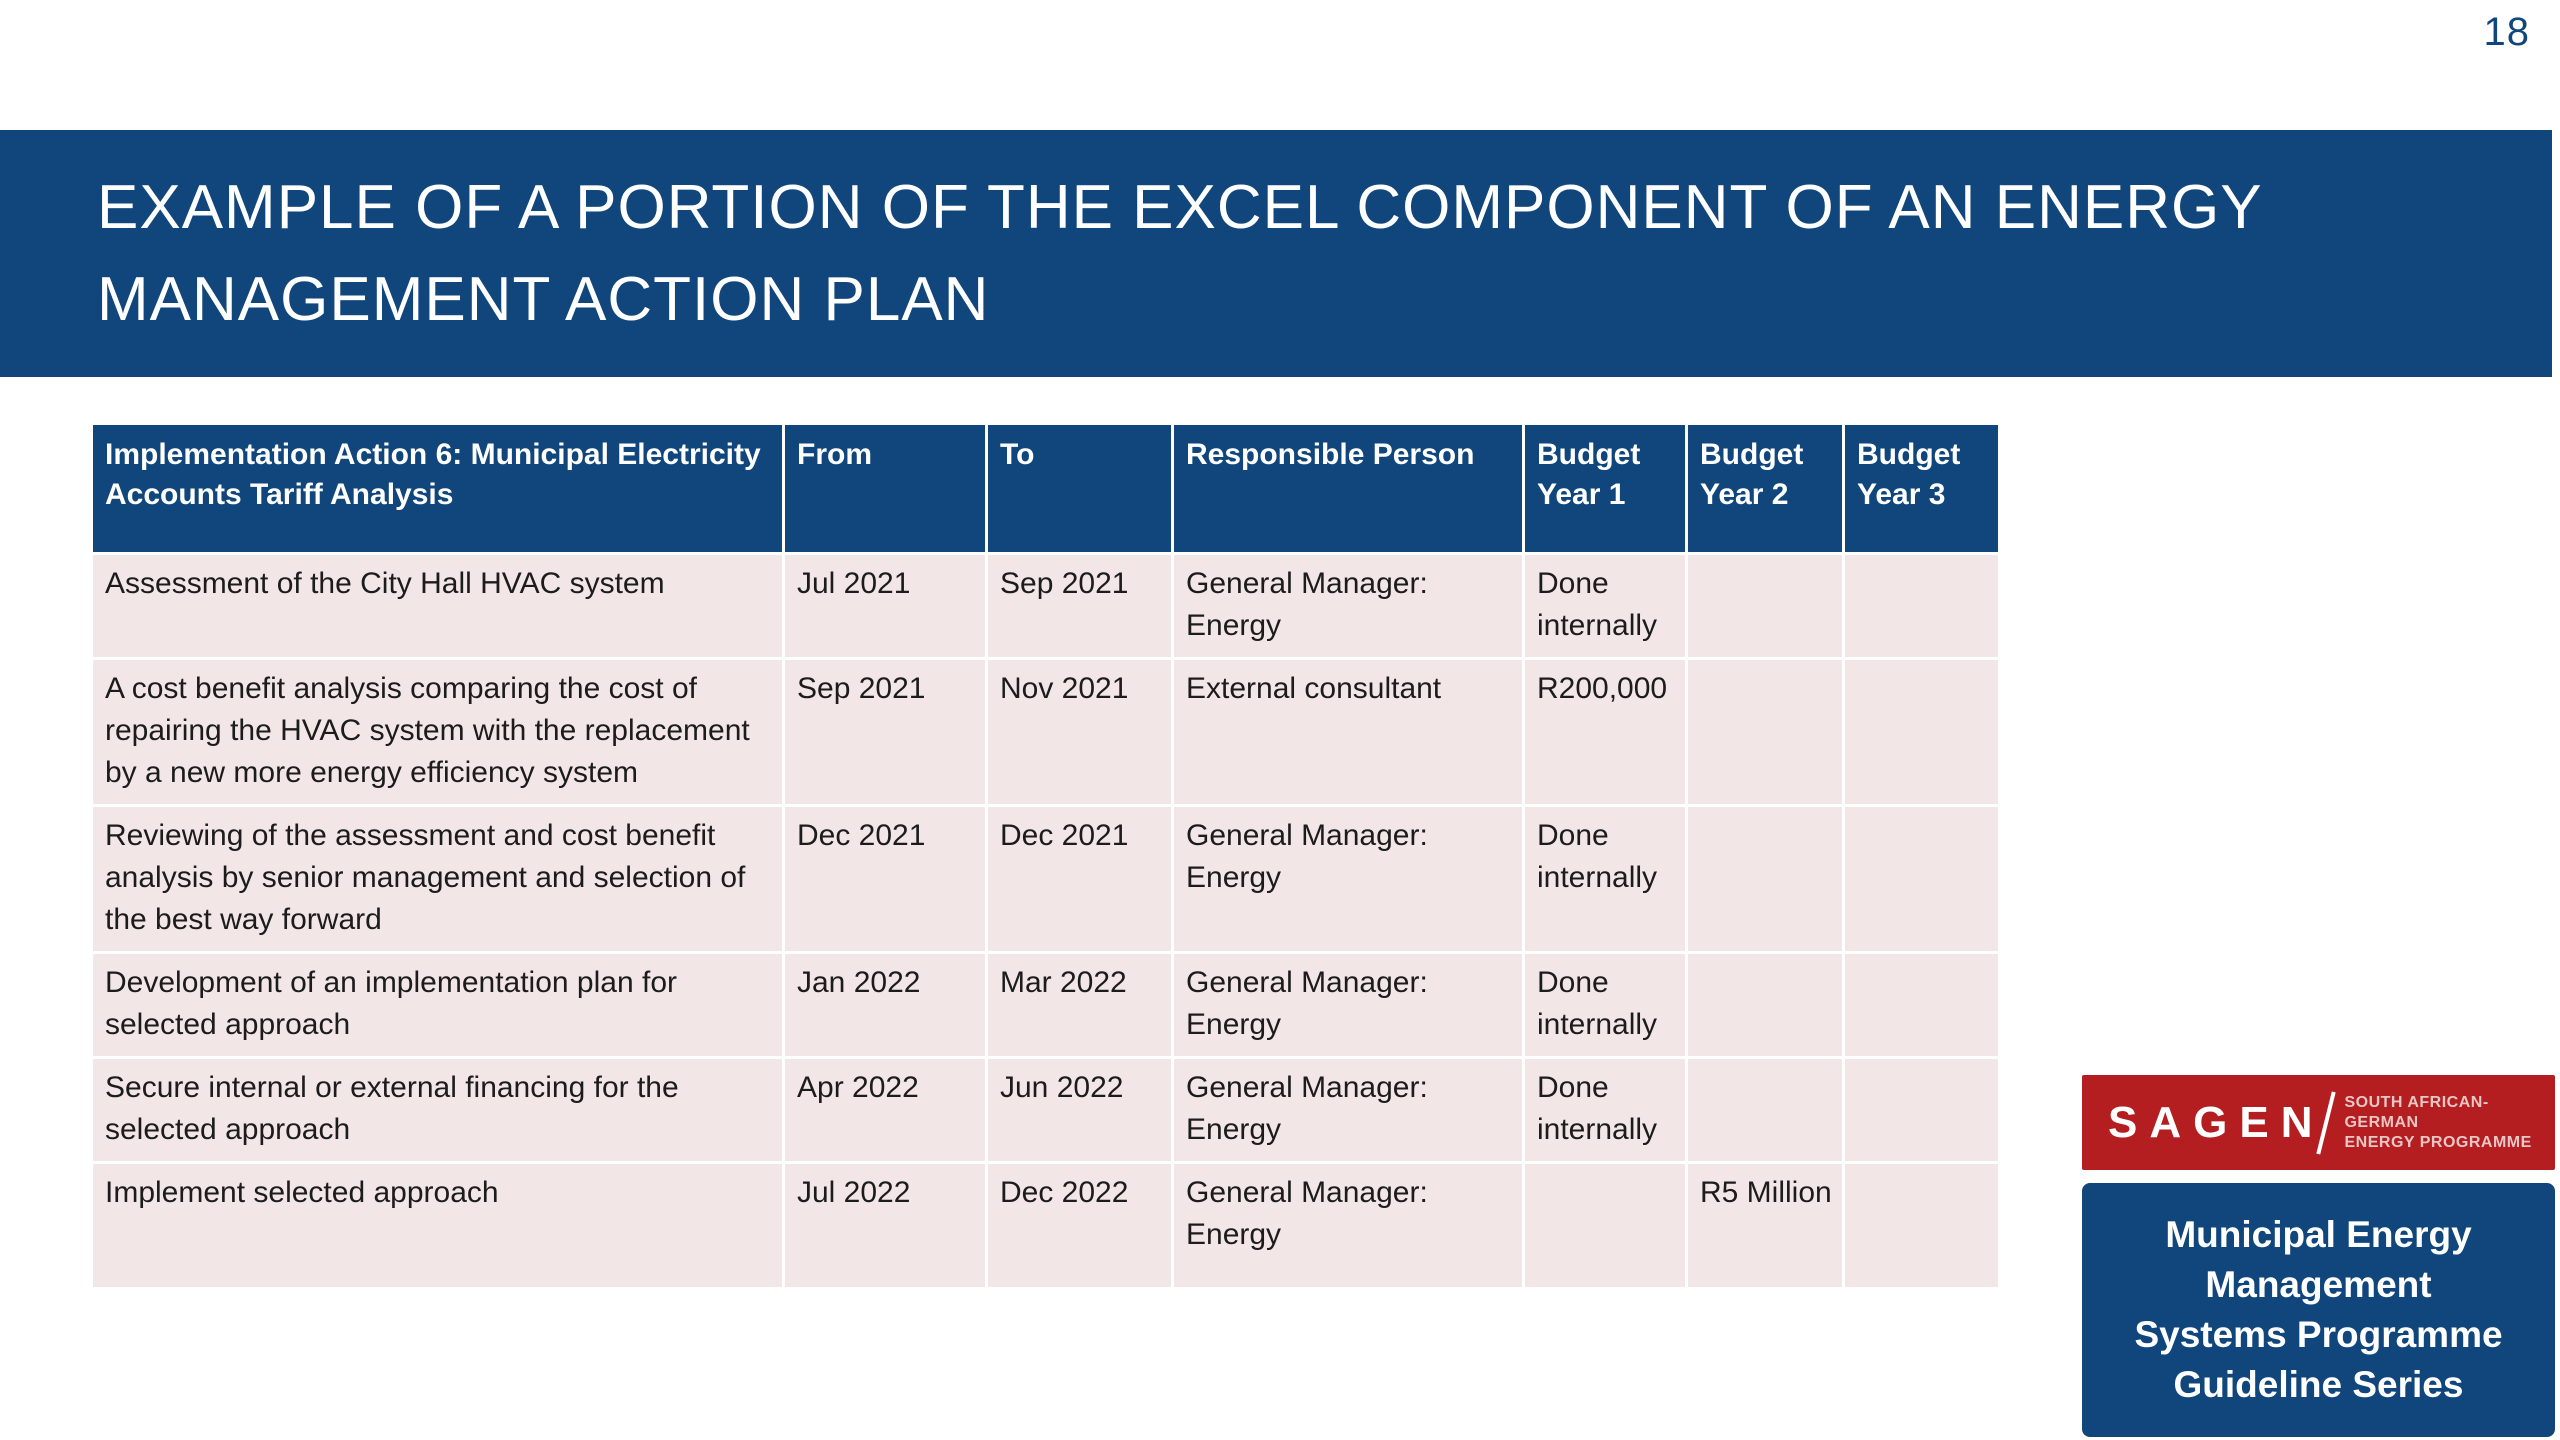  Describe the element at coordinates (886, 1006) in the screenshot. I see `cell-from: Jan 2022` at that location.